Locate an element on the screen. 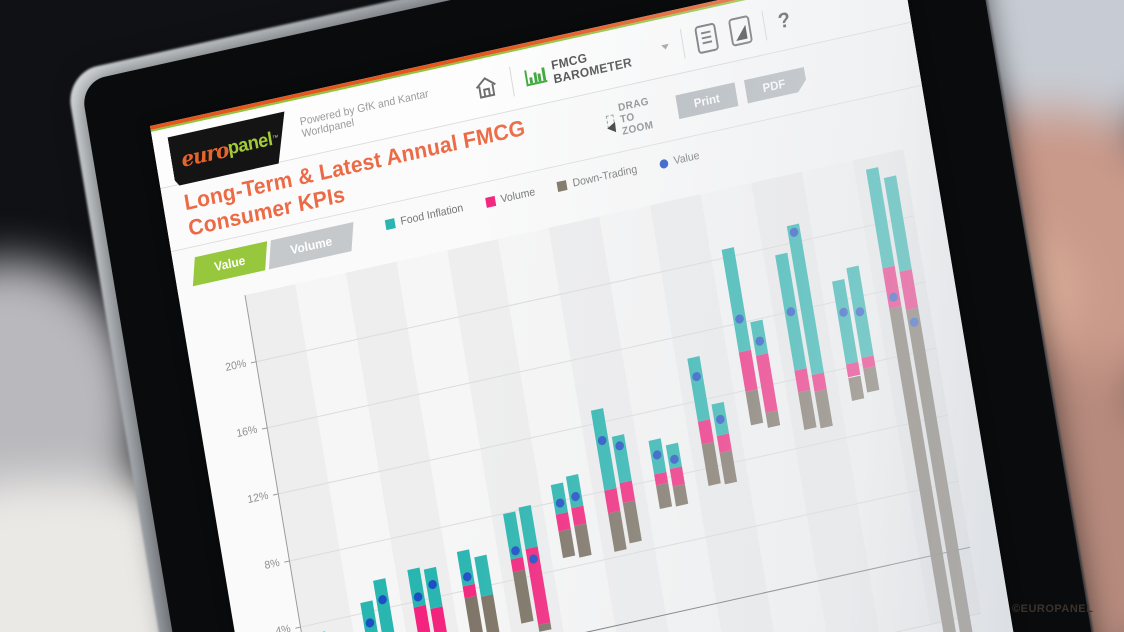  bar-chart-icon is located at coordinates (536, 75).